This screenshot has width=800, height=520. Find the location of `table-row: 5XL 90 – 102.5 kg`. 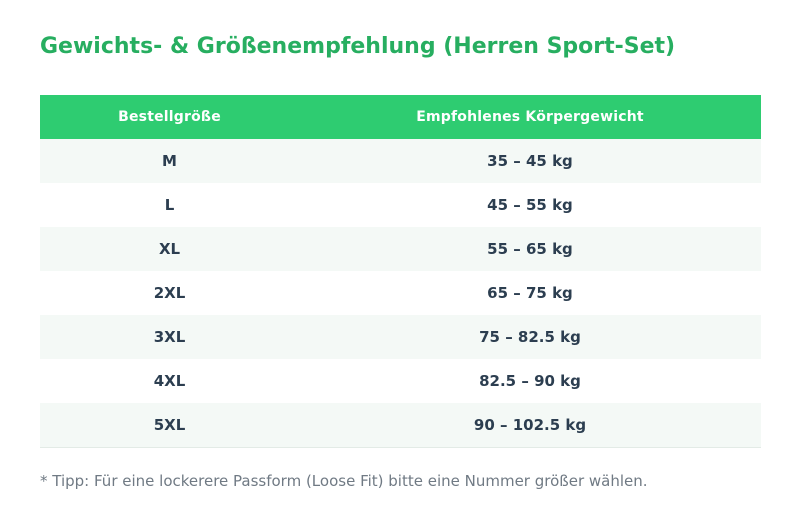

table-row: 5XL 90 – 102.5 kg is located at coordinates (400, 425).